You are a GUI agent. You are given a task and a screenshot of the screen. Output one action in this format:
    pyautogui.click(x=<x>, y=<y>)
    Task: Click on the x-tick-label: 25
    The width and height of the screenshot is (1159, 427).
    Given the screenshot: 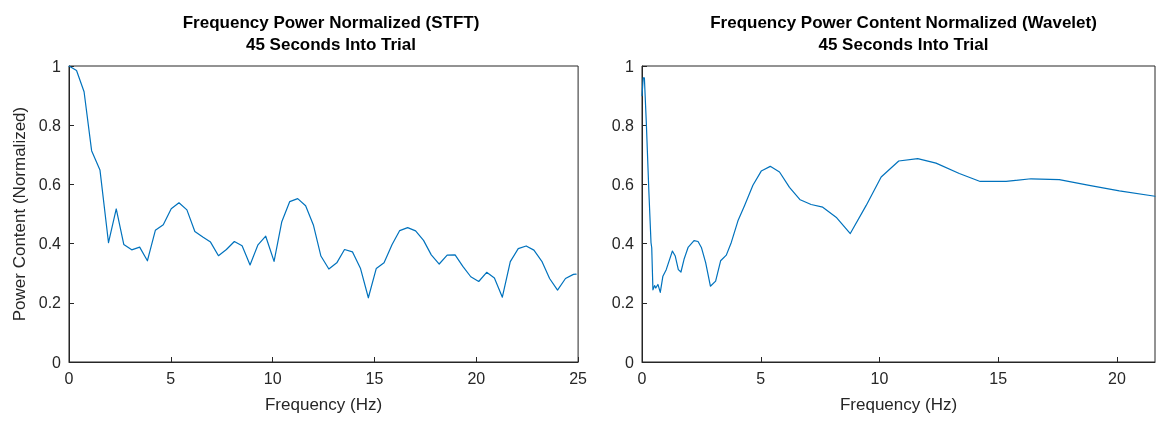 What is the action you would take?
    pyautogui.click(x=578, y=378)
    